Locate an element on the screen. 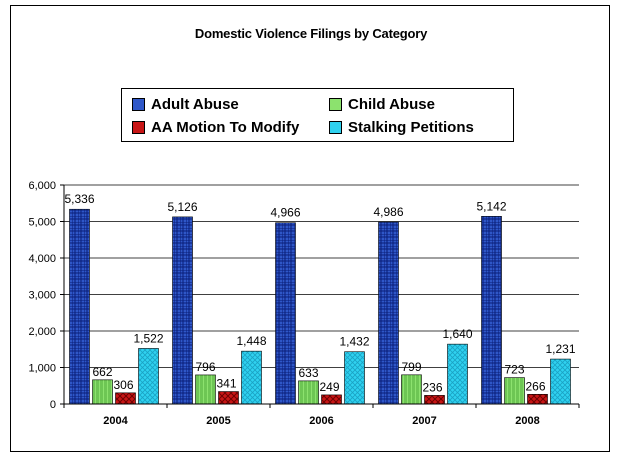 The image size is (620, 457). legend-swatch-child-abuse is located at coordinates (335, 104).